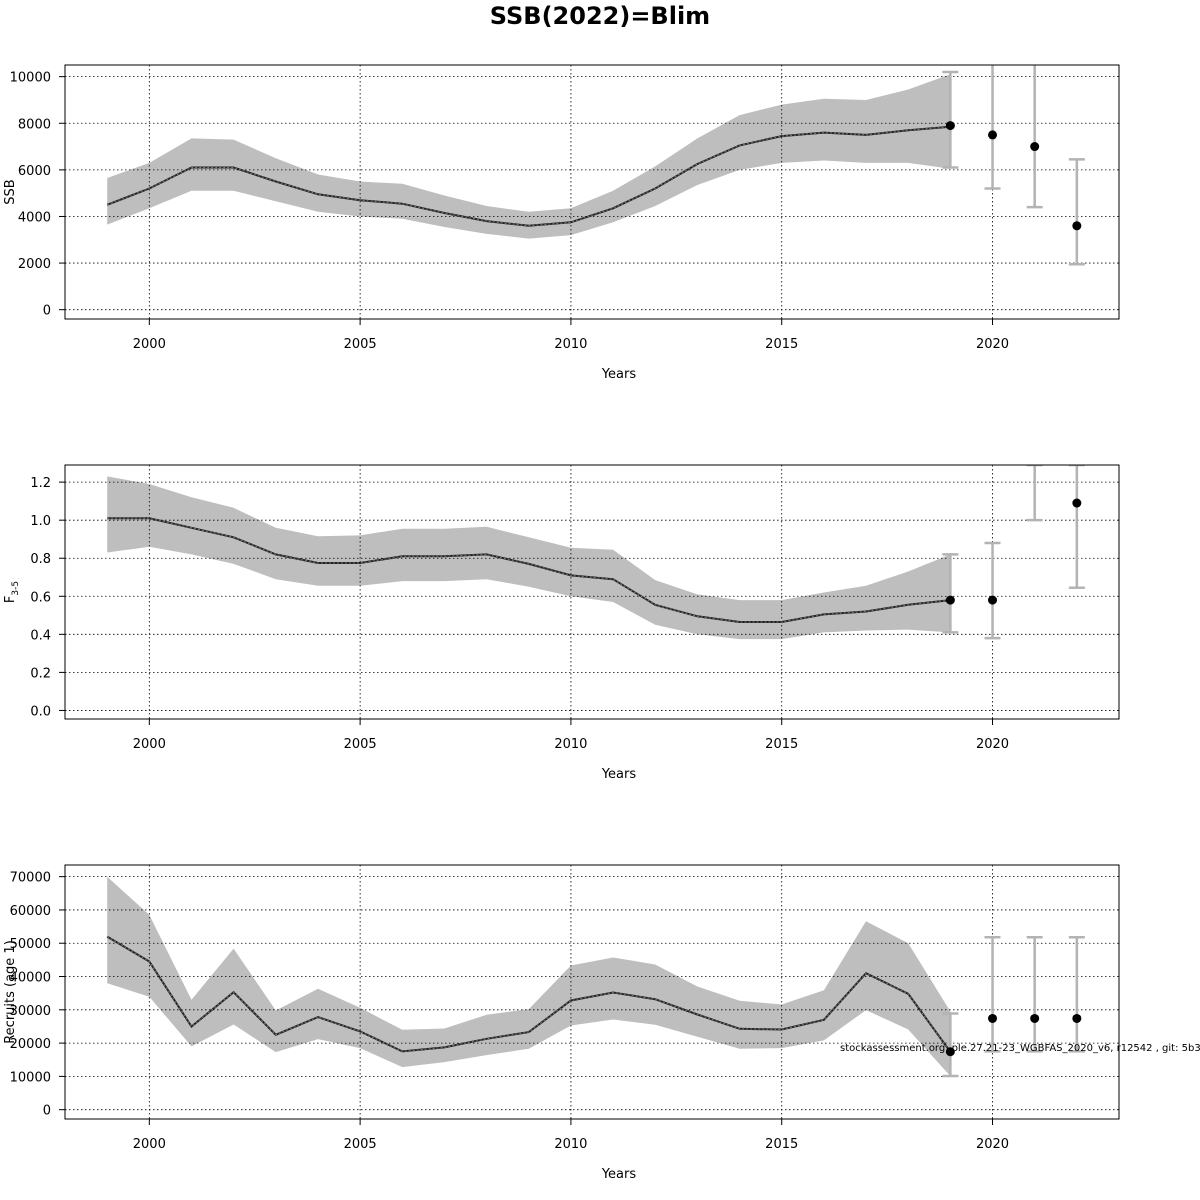 The height and width of the screenshot is (1200, 1200). Describe the element at coordinates (30, 978) in the screenshot. I see `y-tick-label: 40000` at that location.